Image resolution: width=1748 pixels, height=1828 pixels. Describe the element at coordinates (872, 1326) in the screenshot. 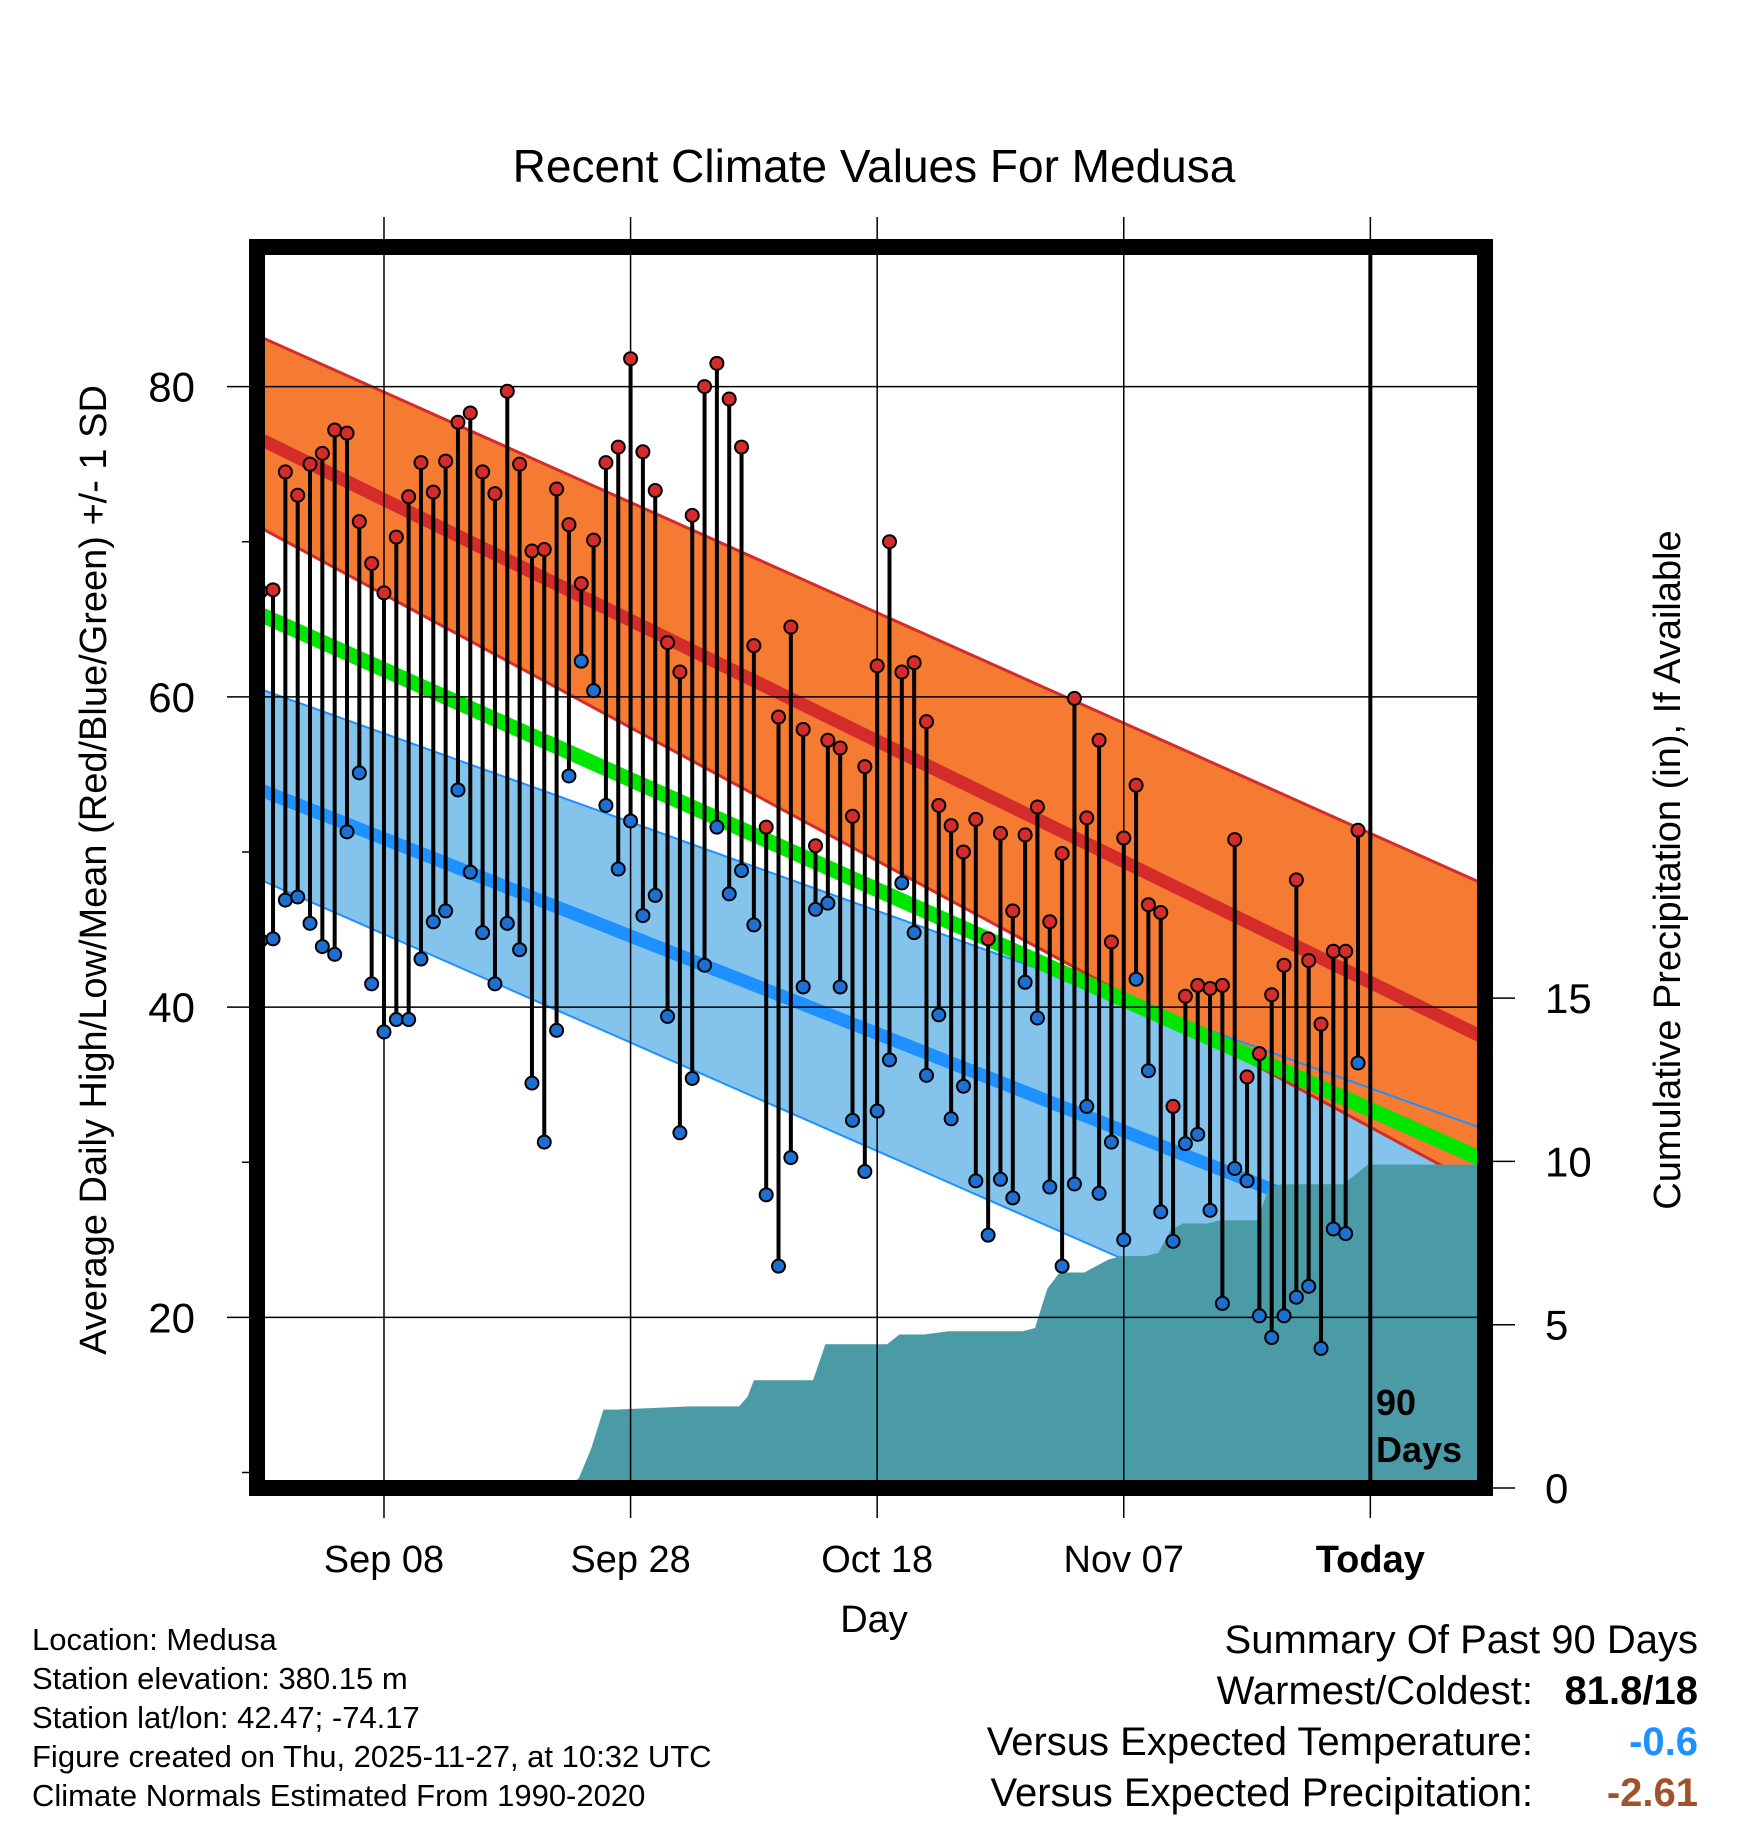

I see `precip-cumulative-area` at that location.